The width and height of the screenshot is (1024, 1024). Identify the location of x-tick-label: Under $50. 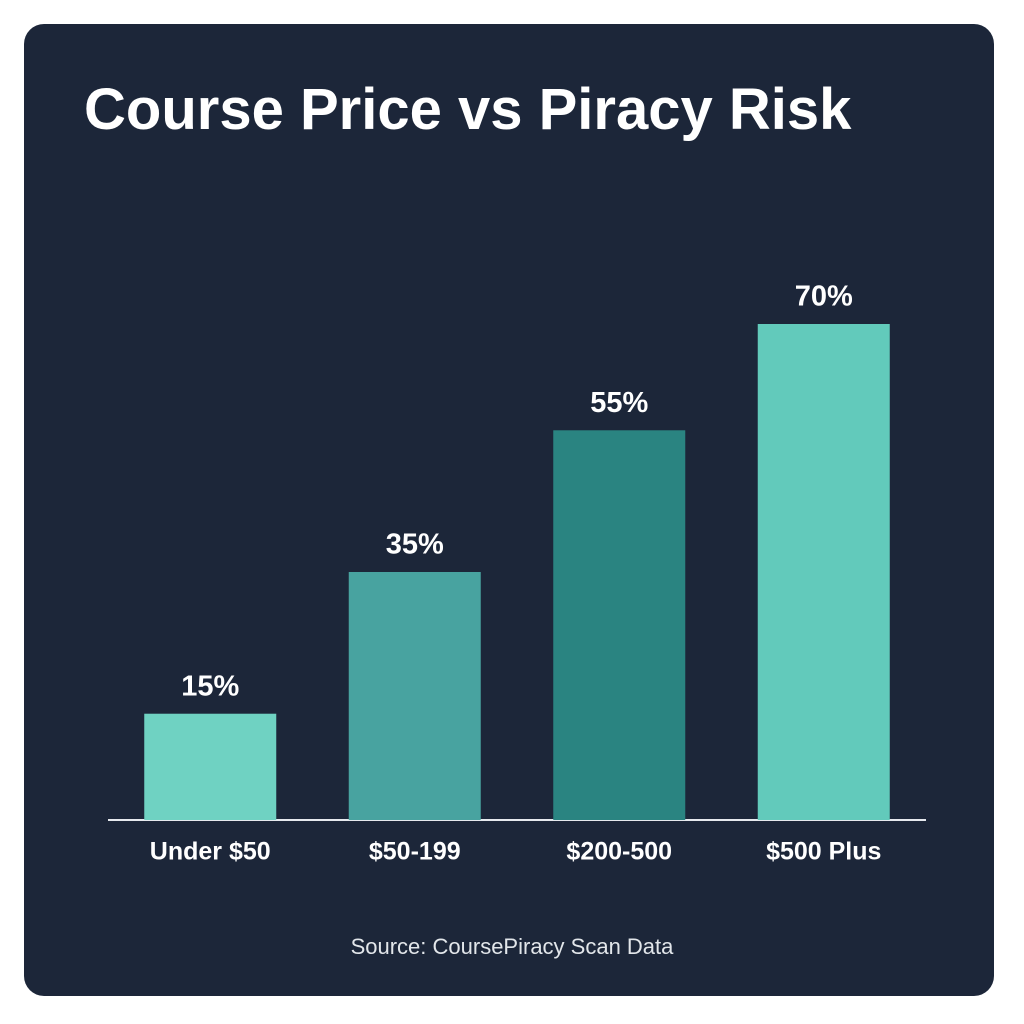
(210, 852).